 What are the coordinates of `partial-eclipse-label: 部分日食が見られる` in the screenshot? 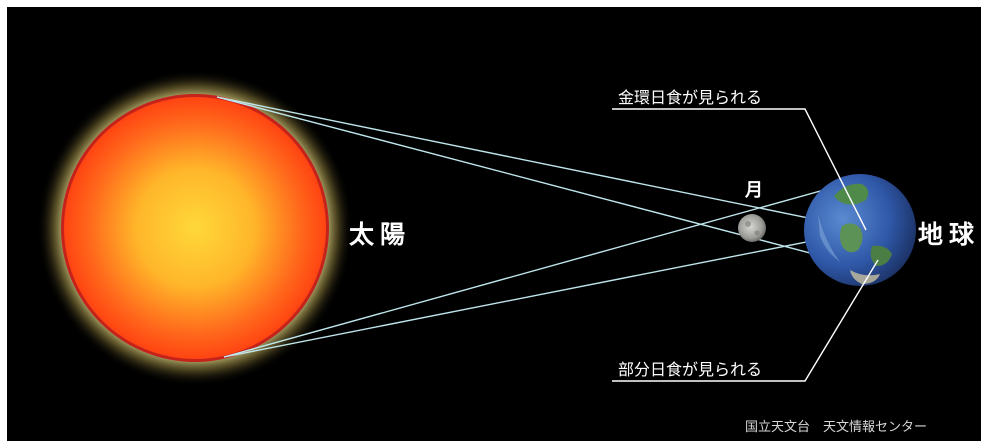 It's located at (690, 369).